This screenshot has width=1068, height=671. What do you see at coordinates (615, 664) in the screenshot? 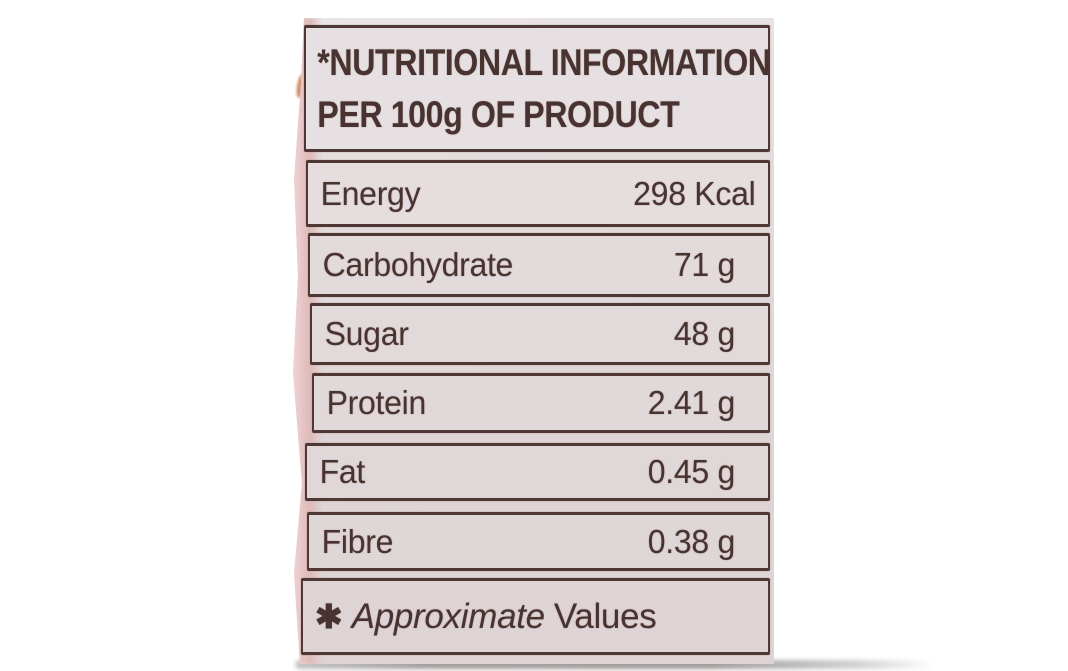
I see `package-bottom-shadow` at bounding box center [615, 664].